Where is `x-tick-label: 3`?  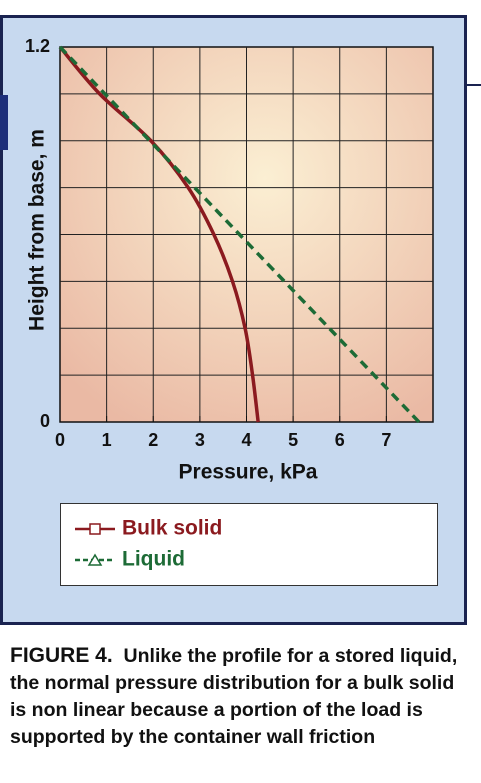 x-tick-label: 3 is located at coordinates (200, 440).